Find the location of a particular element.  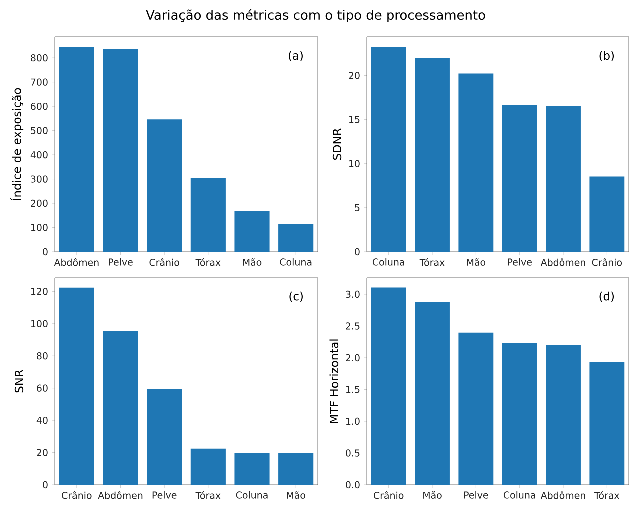

y-tick-label: 60 is located at coordinates (42, 388).